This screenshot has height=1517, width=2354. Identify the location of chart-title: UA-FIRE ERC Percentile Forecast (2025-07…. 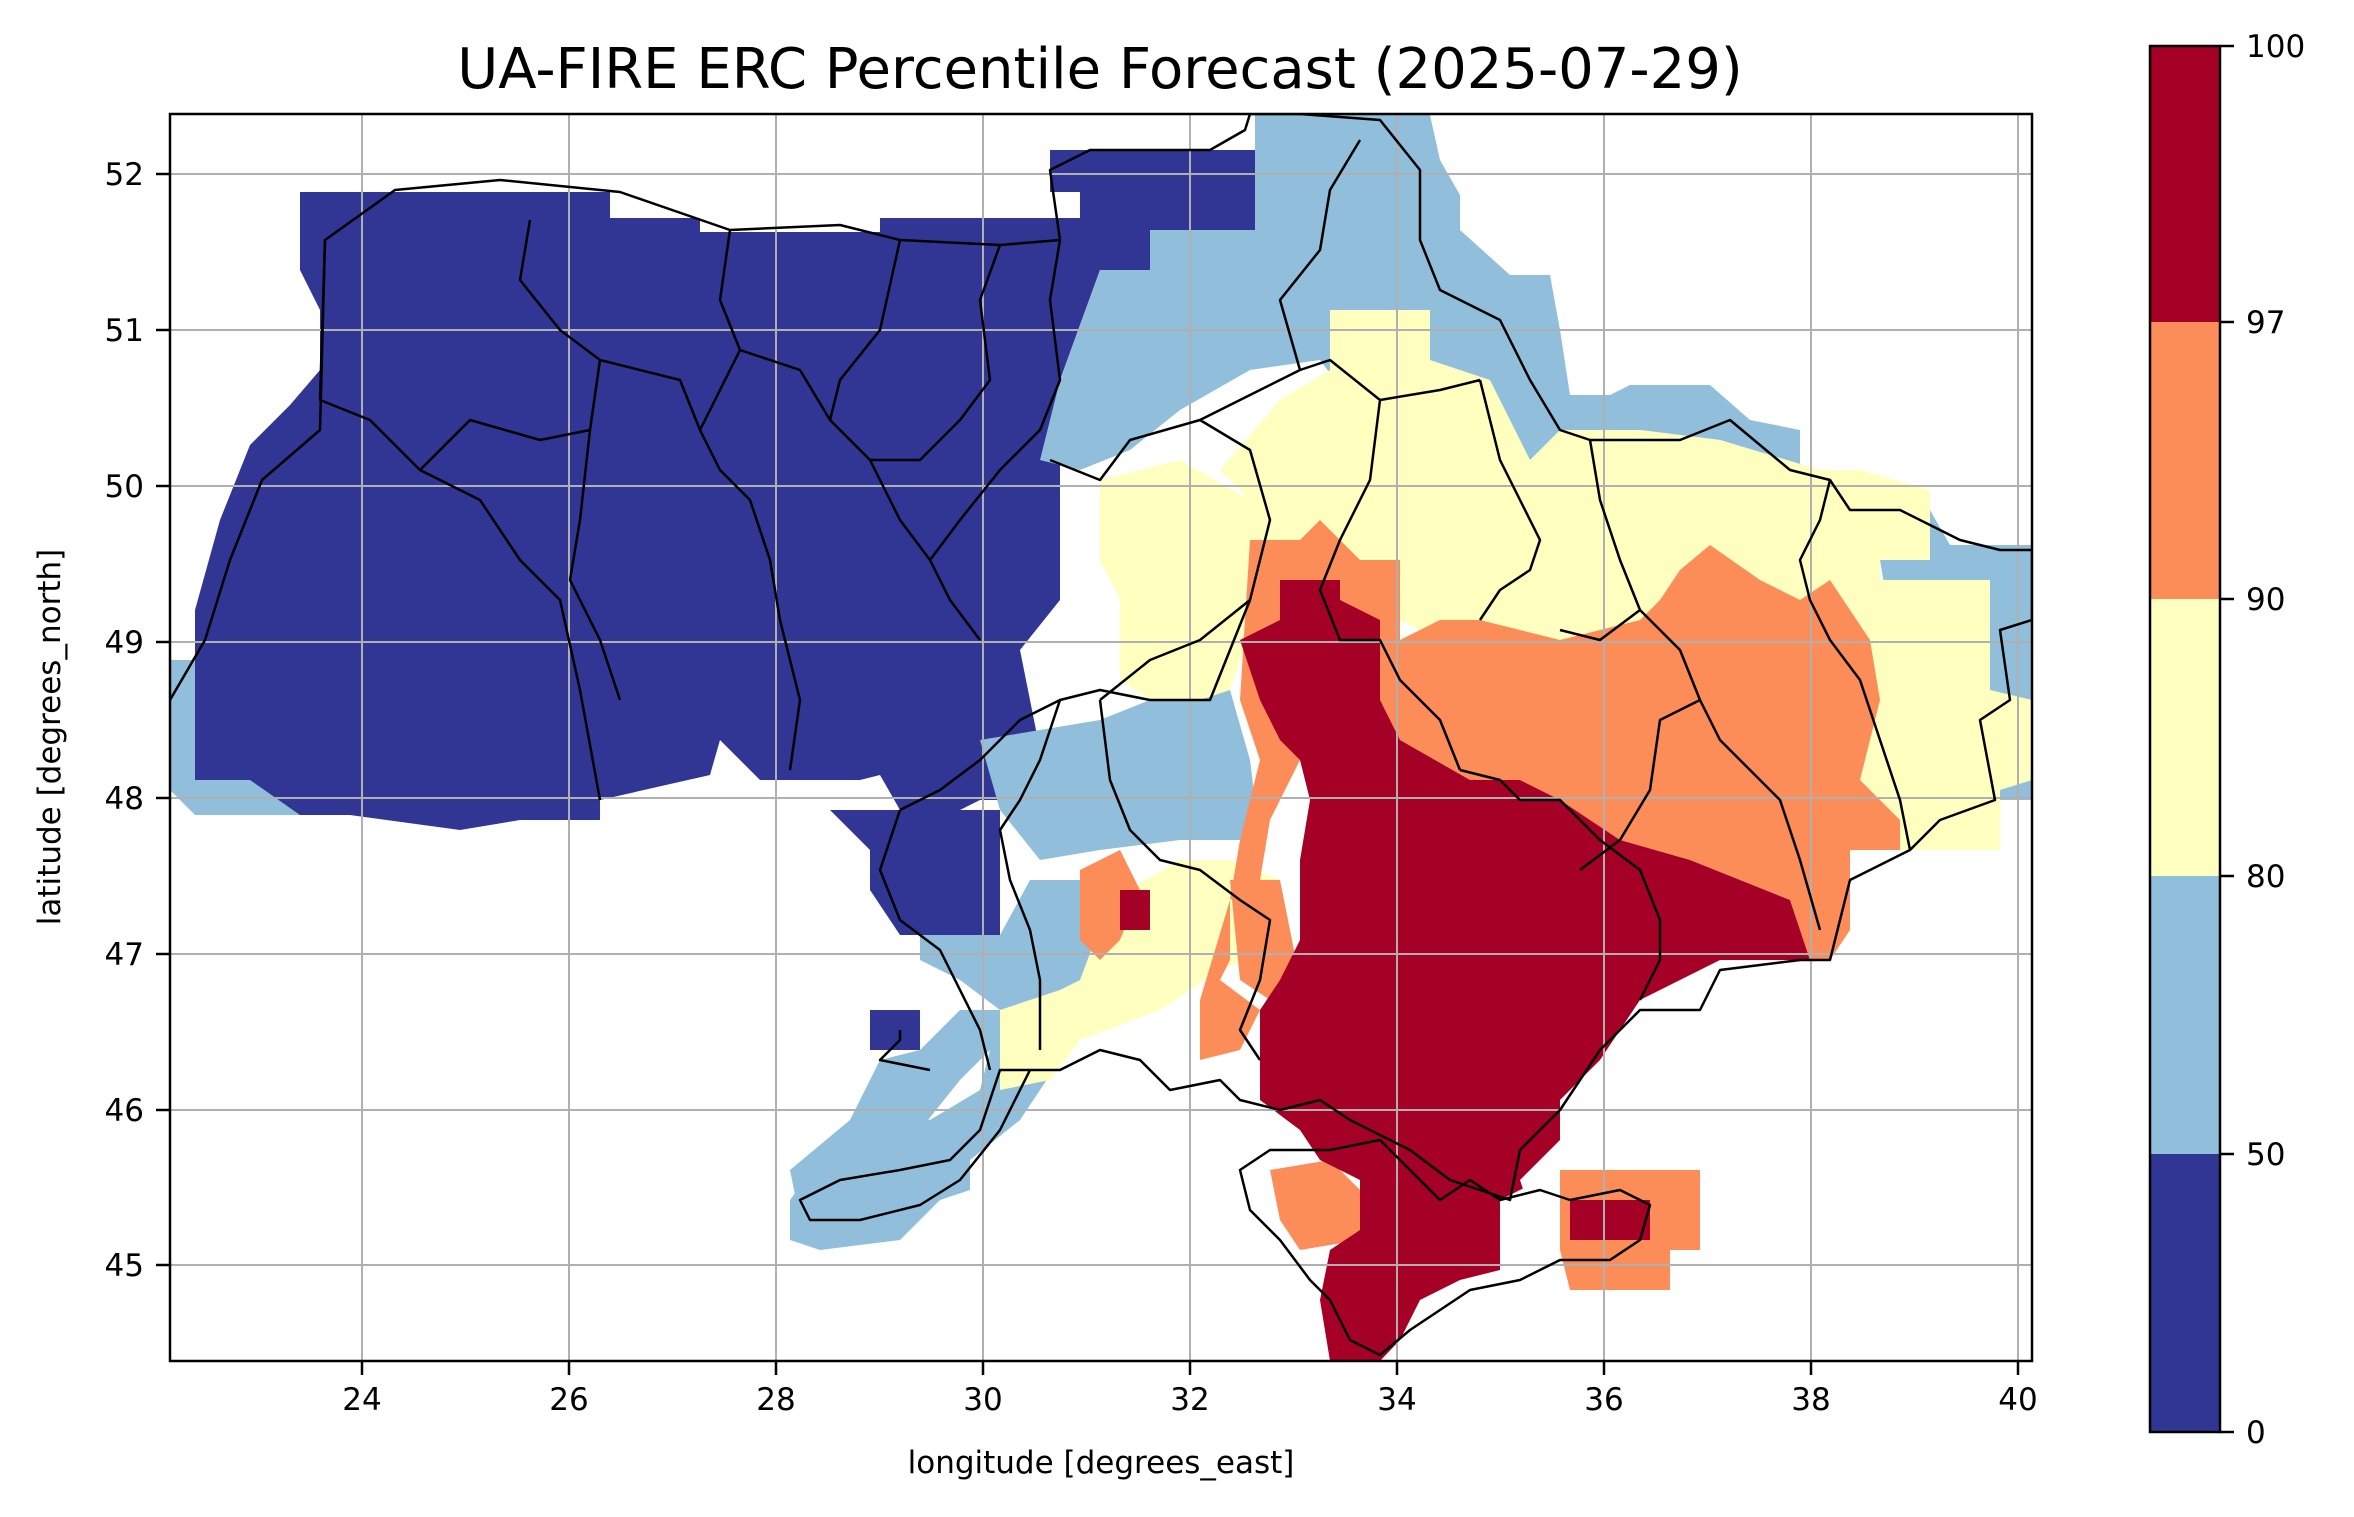
(1099, 69).